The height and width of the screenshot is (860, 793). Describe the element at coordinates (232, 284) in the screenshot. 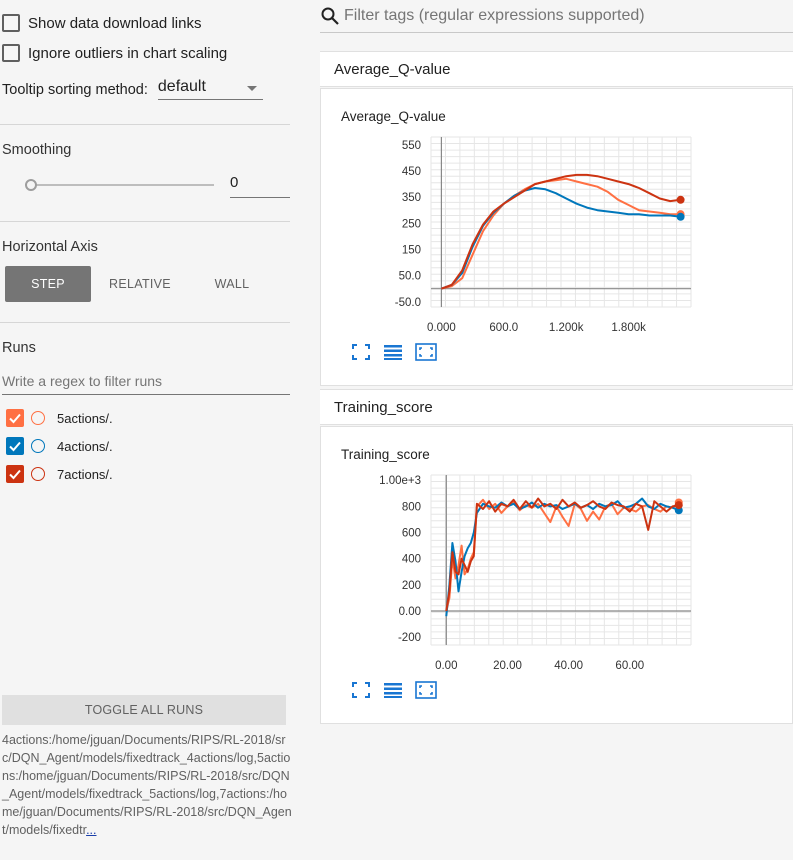

I see `axis-wall-button: WALL` at that location.